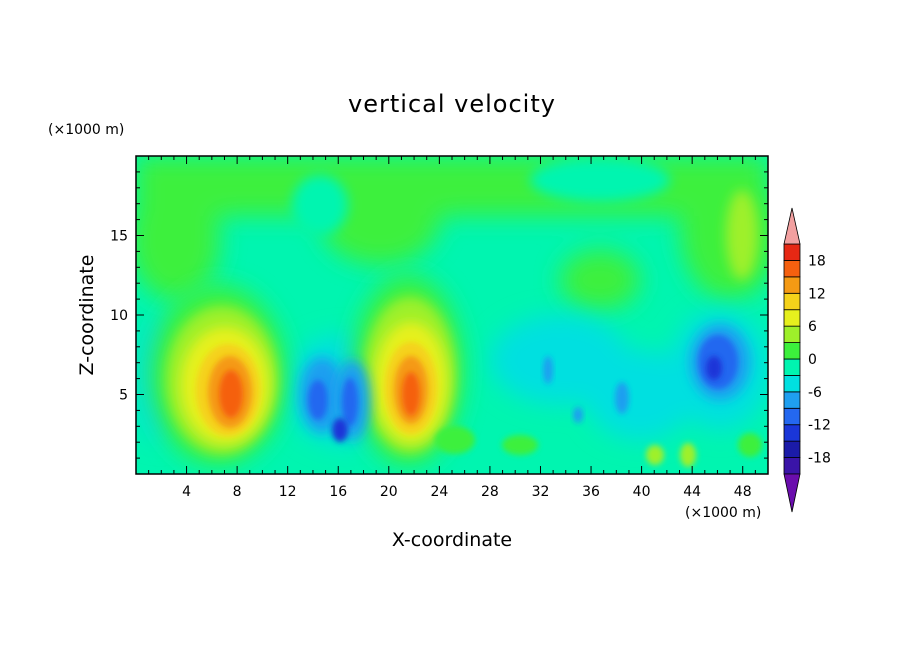 This screenshot has height=654, width=904. I want to click on x-tick-label: 24, so click(439, 492).